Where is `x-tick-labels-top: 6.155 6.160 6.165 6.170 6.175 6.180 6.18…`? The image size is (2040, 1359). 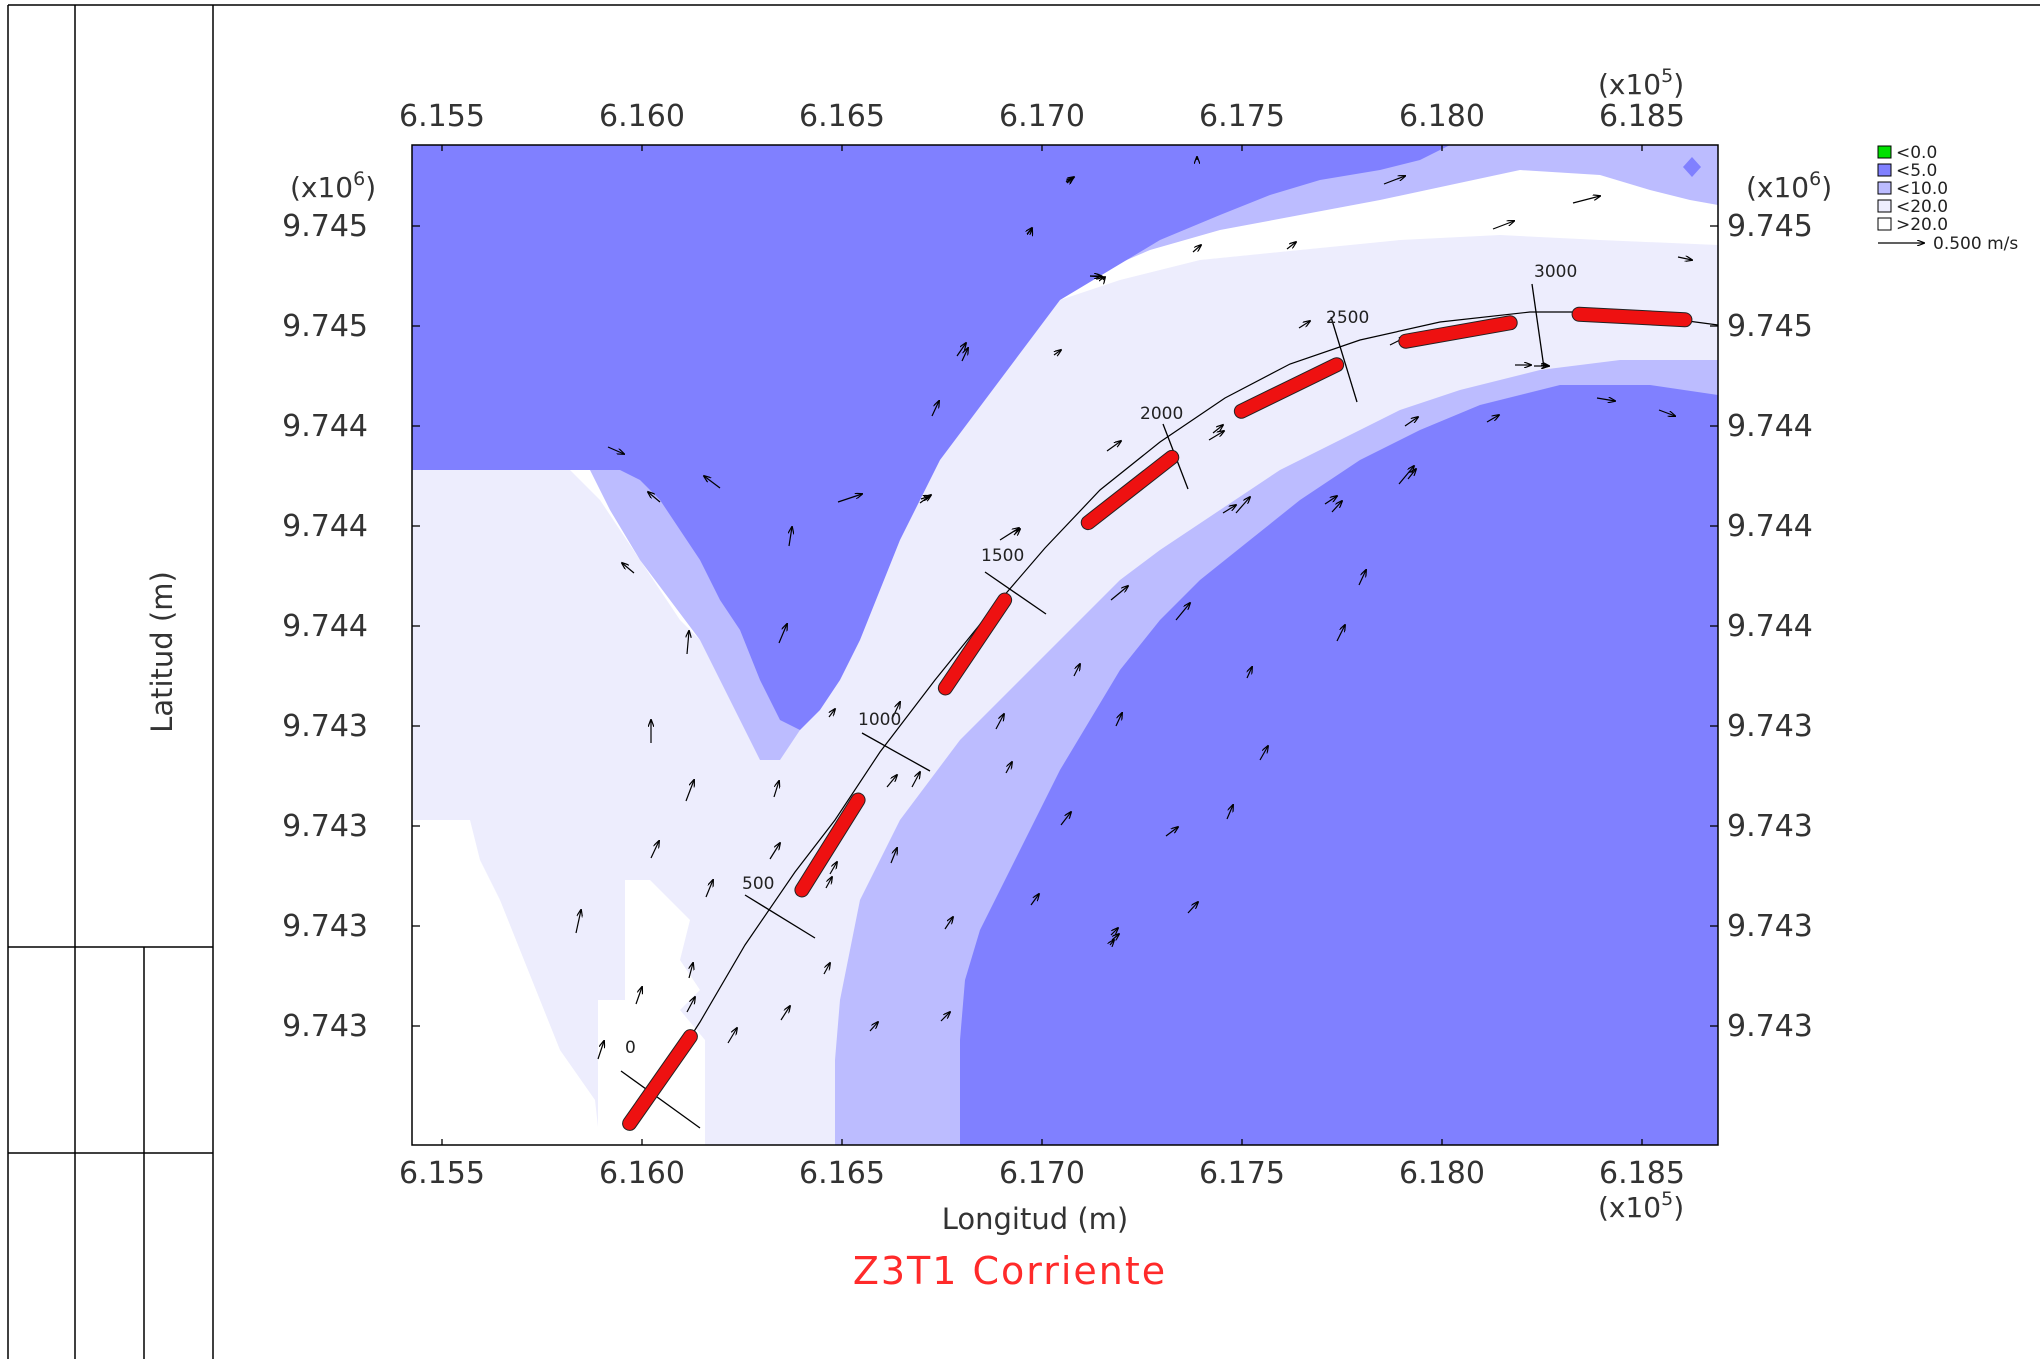 x-tick-labels-top: 6.155 6.160 6.165 6.170 6.175 6.180 6.18… is located at coordinates (1042, 116).